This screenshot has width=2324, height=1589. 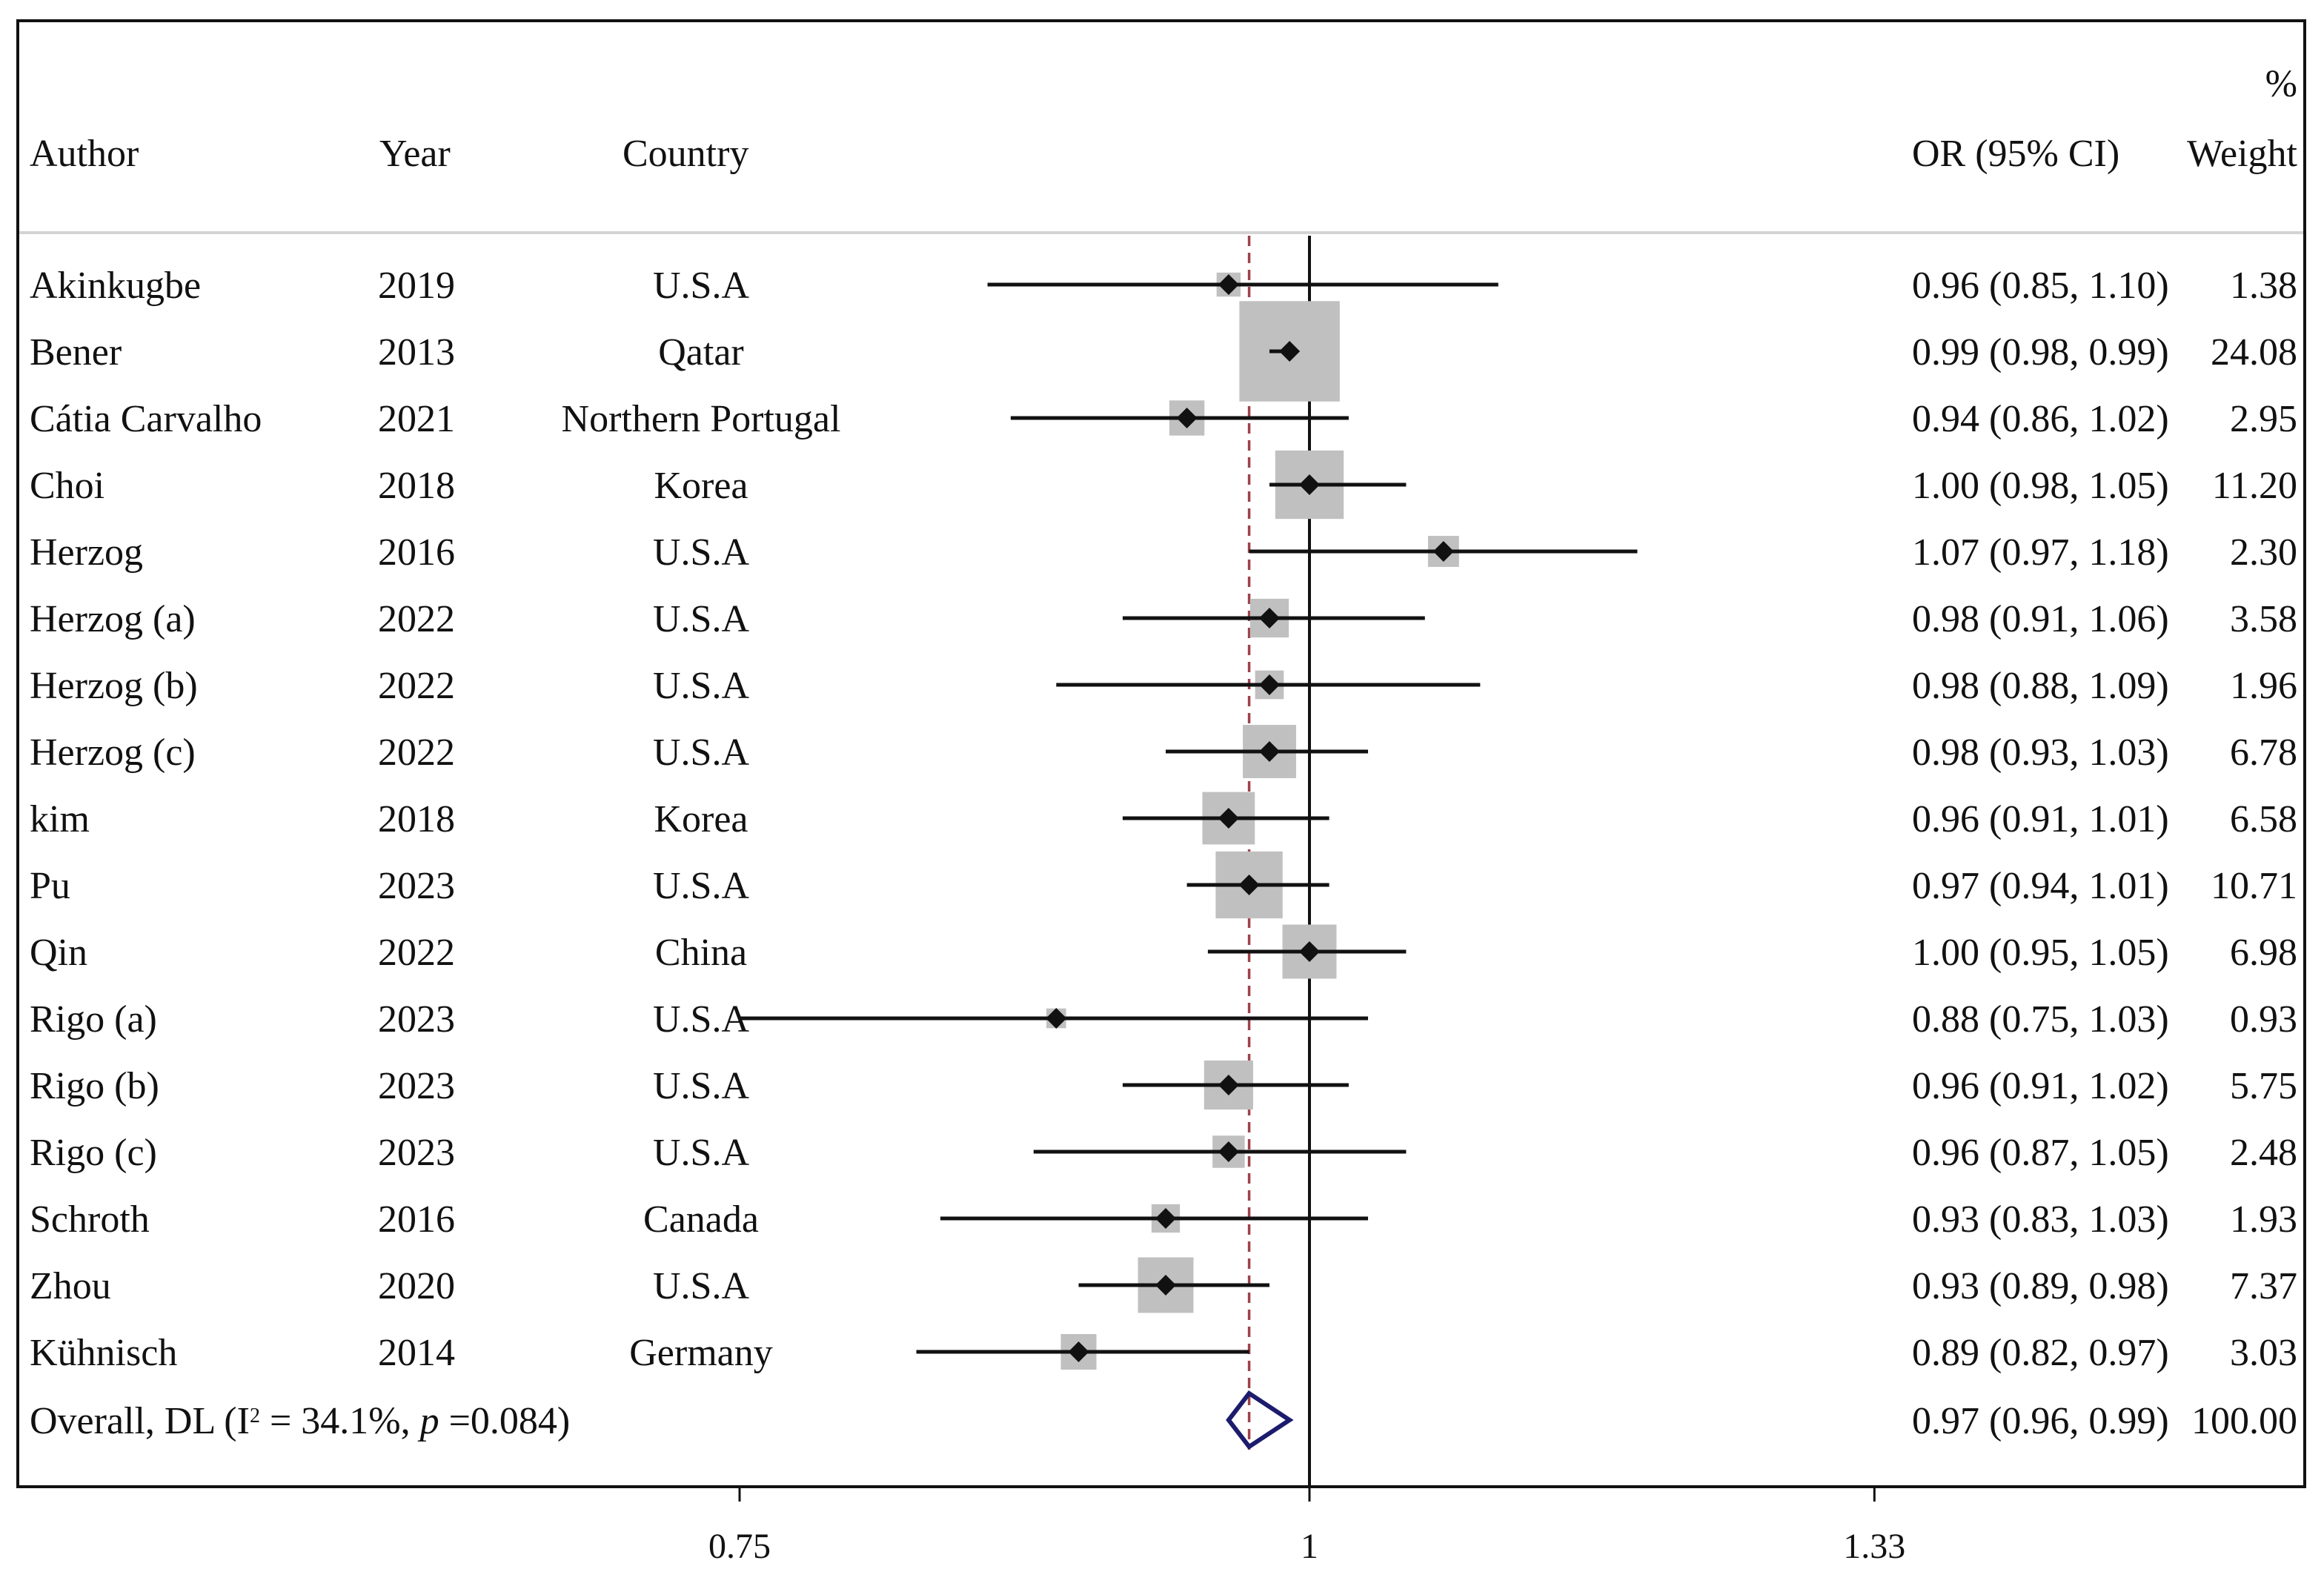 What do you see at coordinates (146, 419) in the screenshot?
I see `study-author: Cátia Carvalho` at bounding box center [146, 419].